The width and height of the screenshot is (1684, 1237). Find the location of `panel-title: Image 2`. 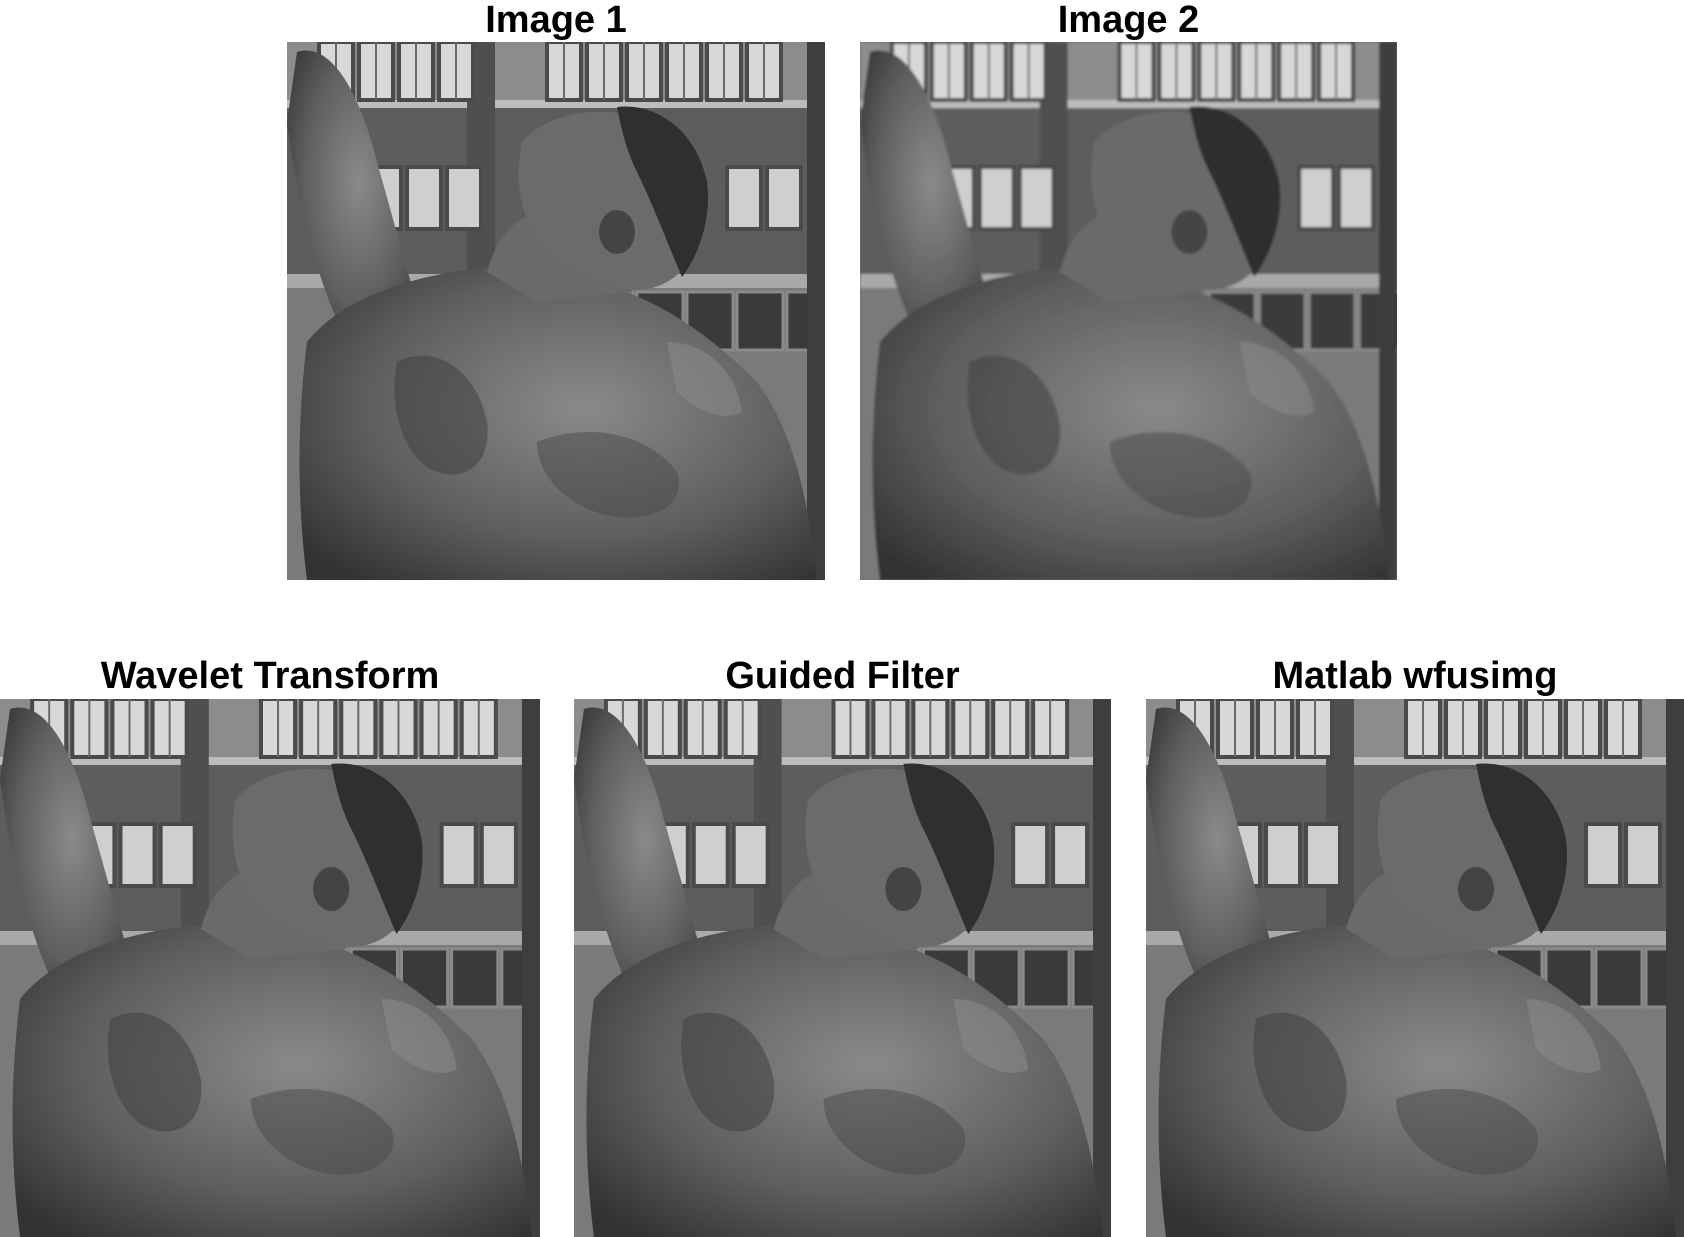

panel-title: Image 2 is located at coordinates (1128, 20).